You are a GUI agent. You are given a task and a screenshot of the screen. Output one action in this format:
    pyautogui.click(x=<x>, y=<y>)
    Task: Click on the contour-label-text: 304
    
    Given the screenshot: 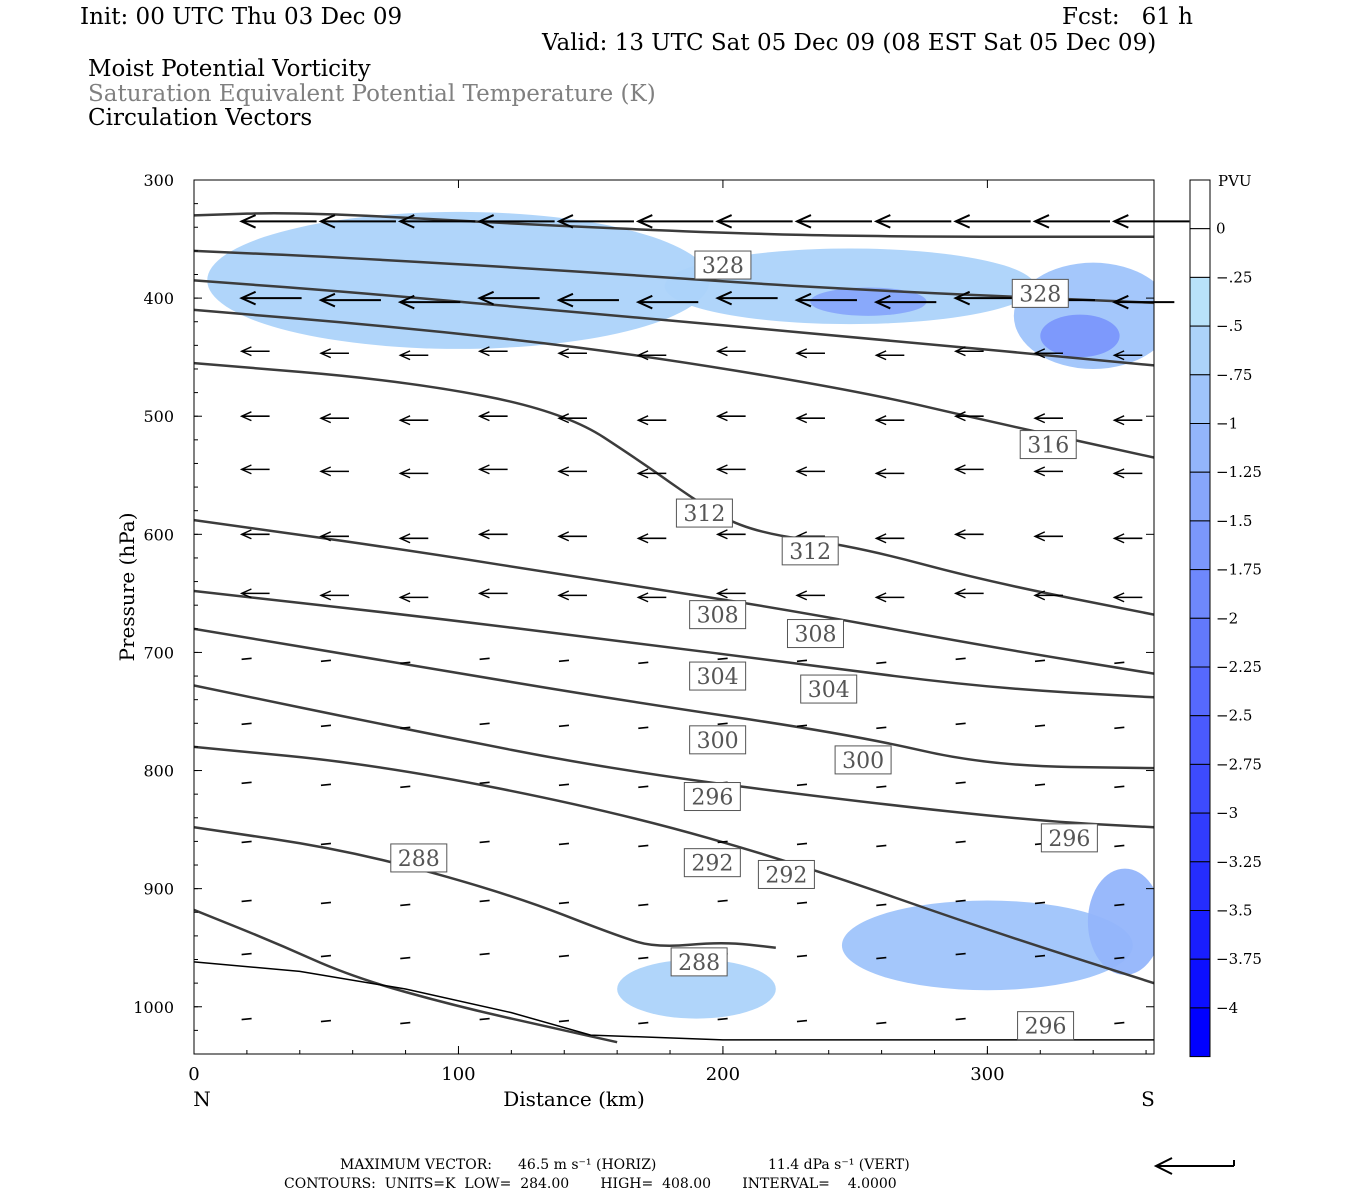 What is the action you would take?
    pyautogui.click(x=829, y=690)
    